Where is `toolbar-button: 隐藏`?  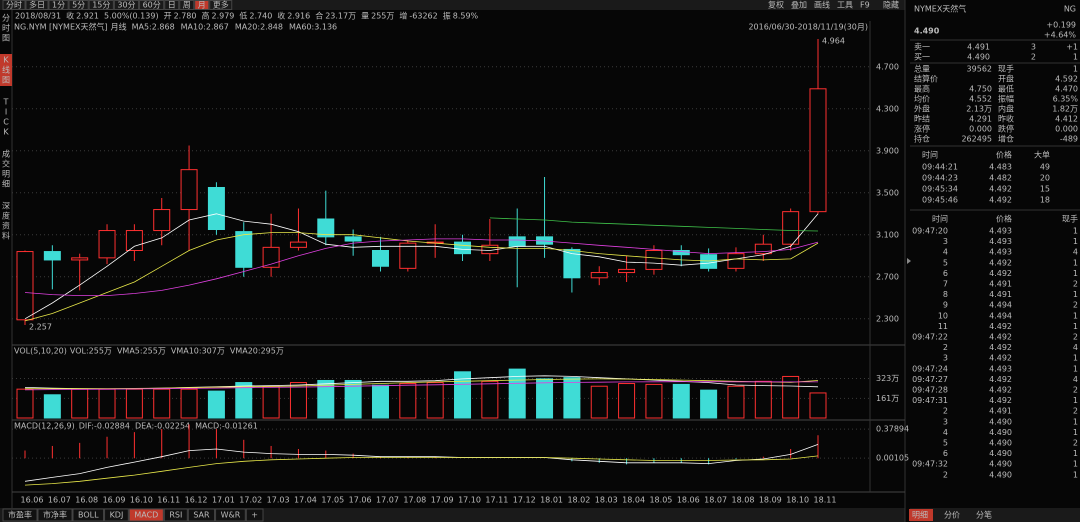 toolbar-button: 隐藏 is located at coordinates (891, 5).